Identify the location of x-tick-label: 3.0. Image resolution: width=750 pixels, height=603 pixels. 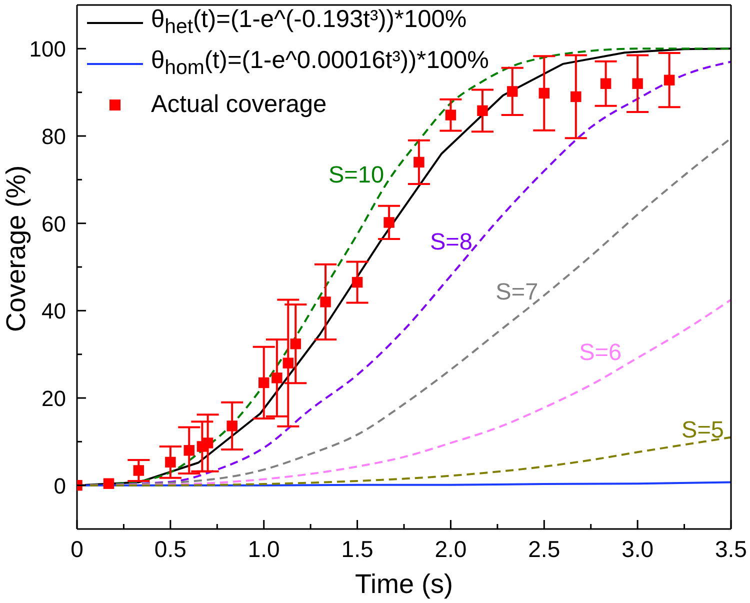
(638, 549).